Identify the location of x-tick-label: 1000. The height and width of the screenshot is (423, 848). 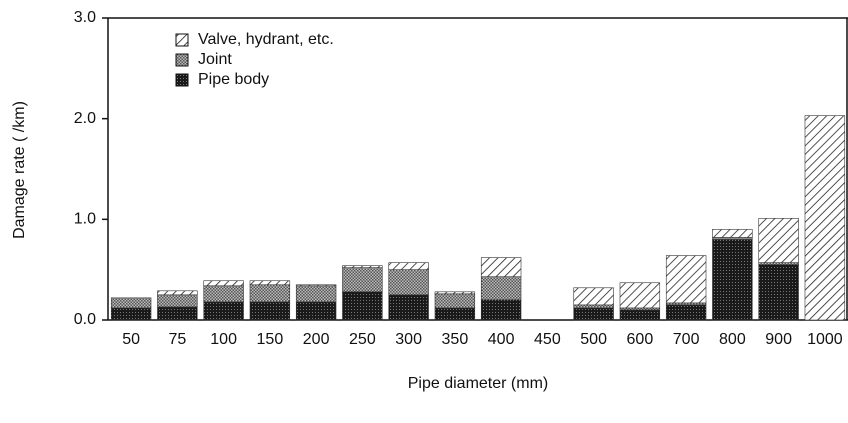
(825, 339).